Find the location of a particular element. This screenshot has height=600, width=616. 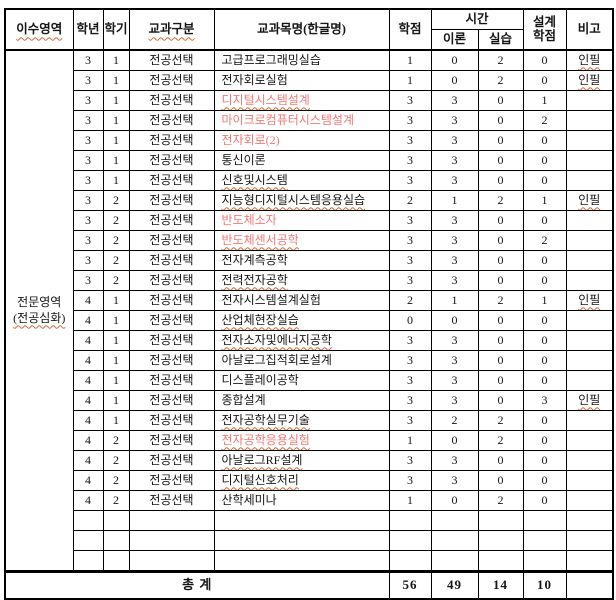

table-row: 3 2 전공선택 전자계측공학 3 3 0 0 is located at coordinates (309, 260).